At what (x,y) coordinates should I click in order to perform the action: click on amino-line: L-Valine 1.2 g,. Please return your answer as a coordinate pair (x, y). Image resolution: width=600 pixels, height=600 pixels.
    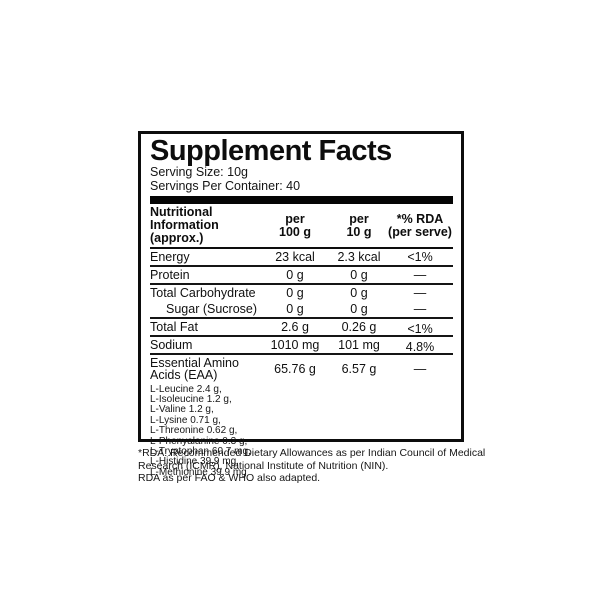
    Looking at the image, I should click on (182, 410).